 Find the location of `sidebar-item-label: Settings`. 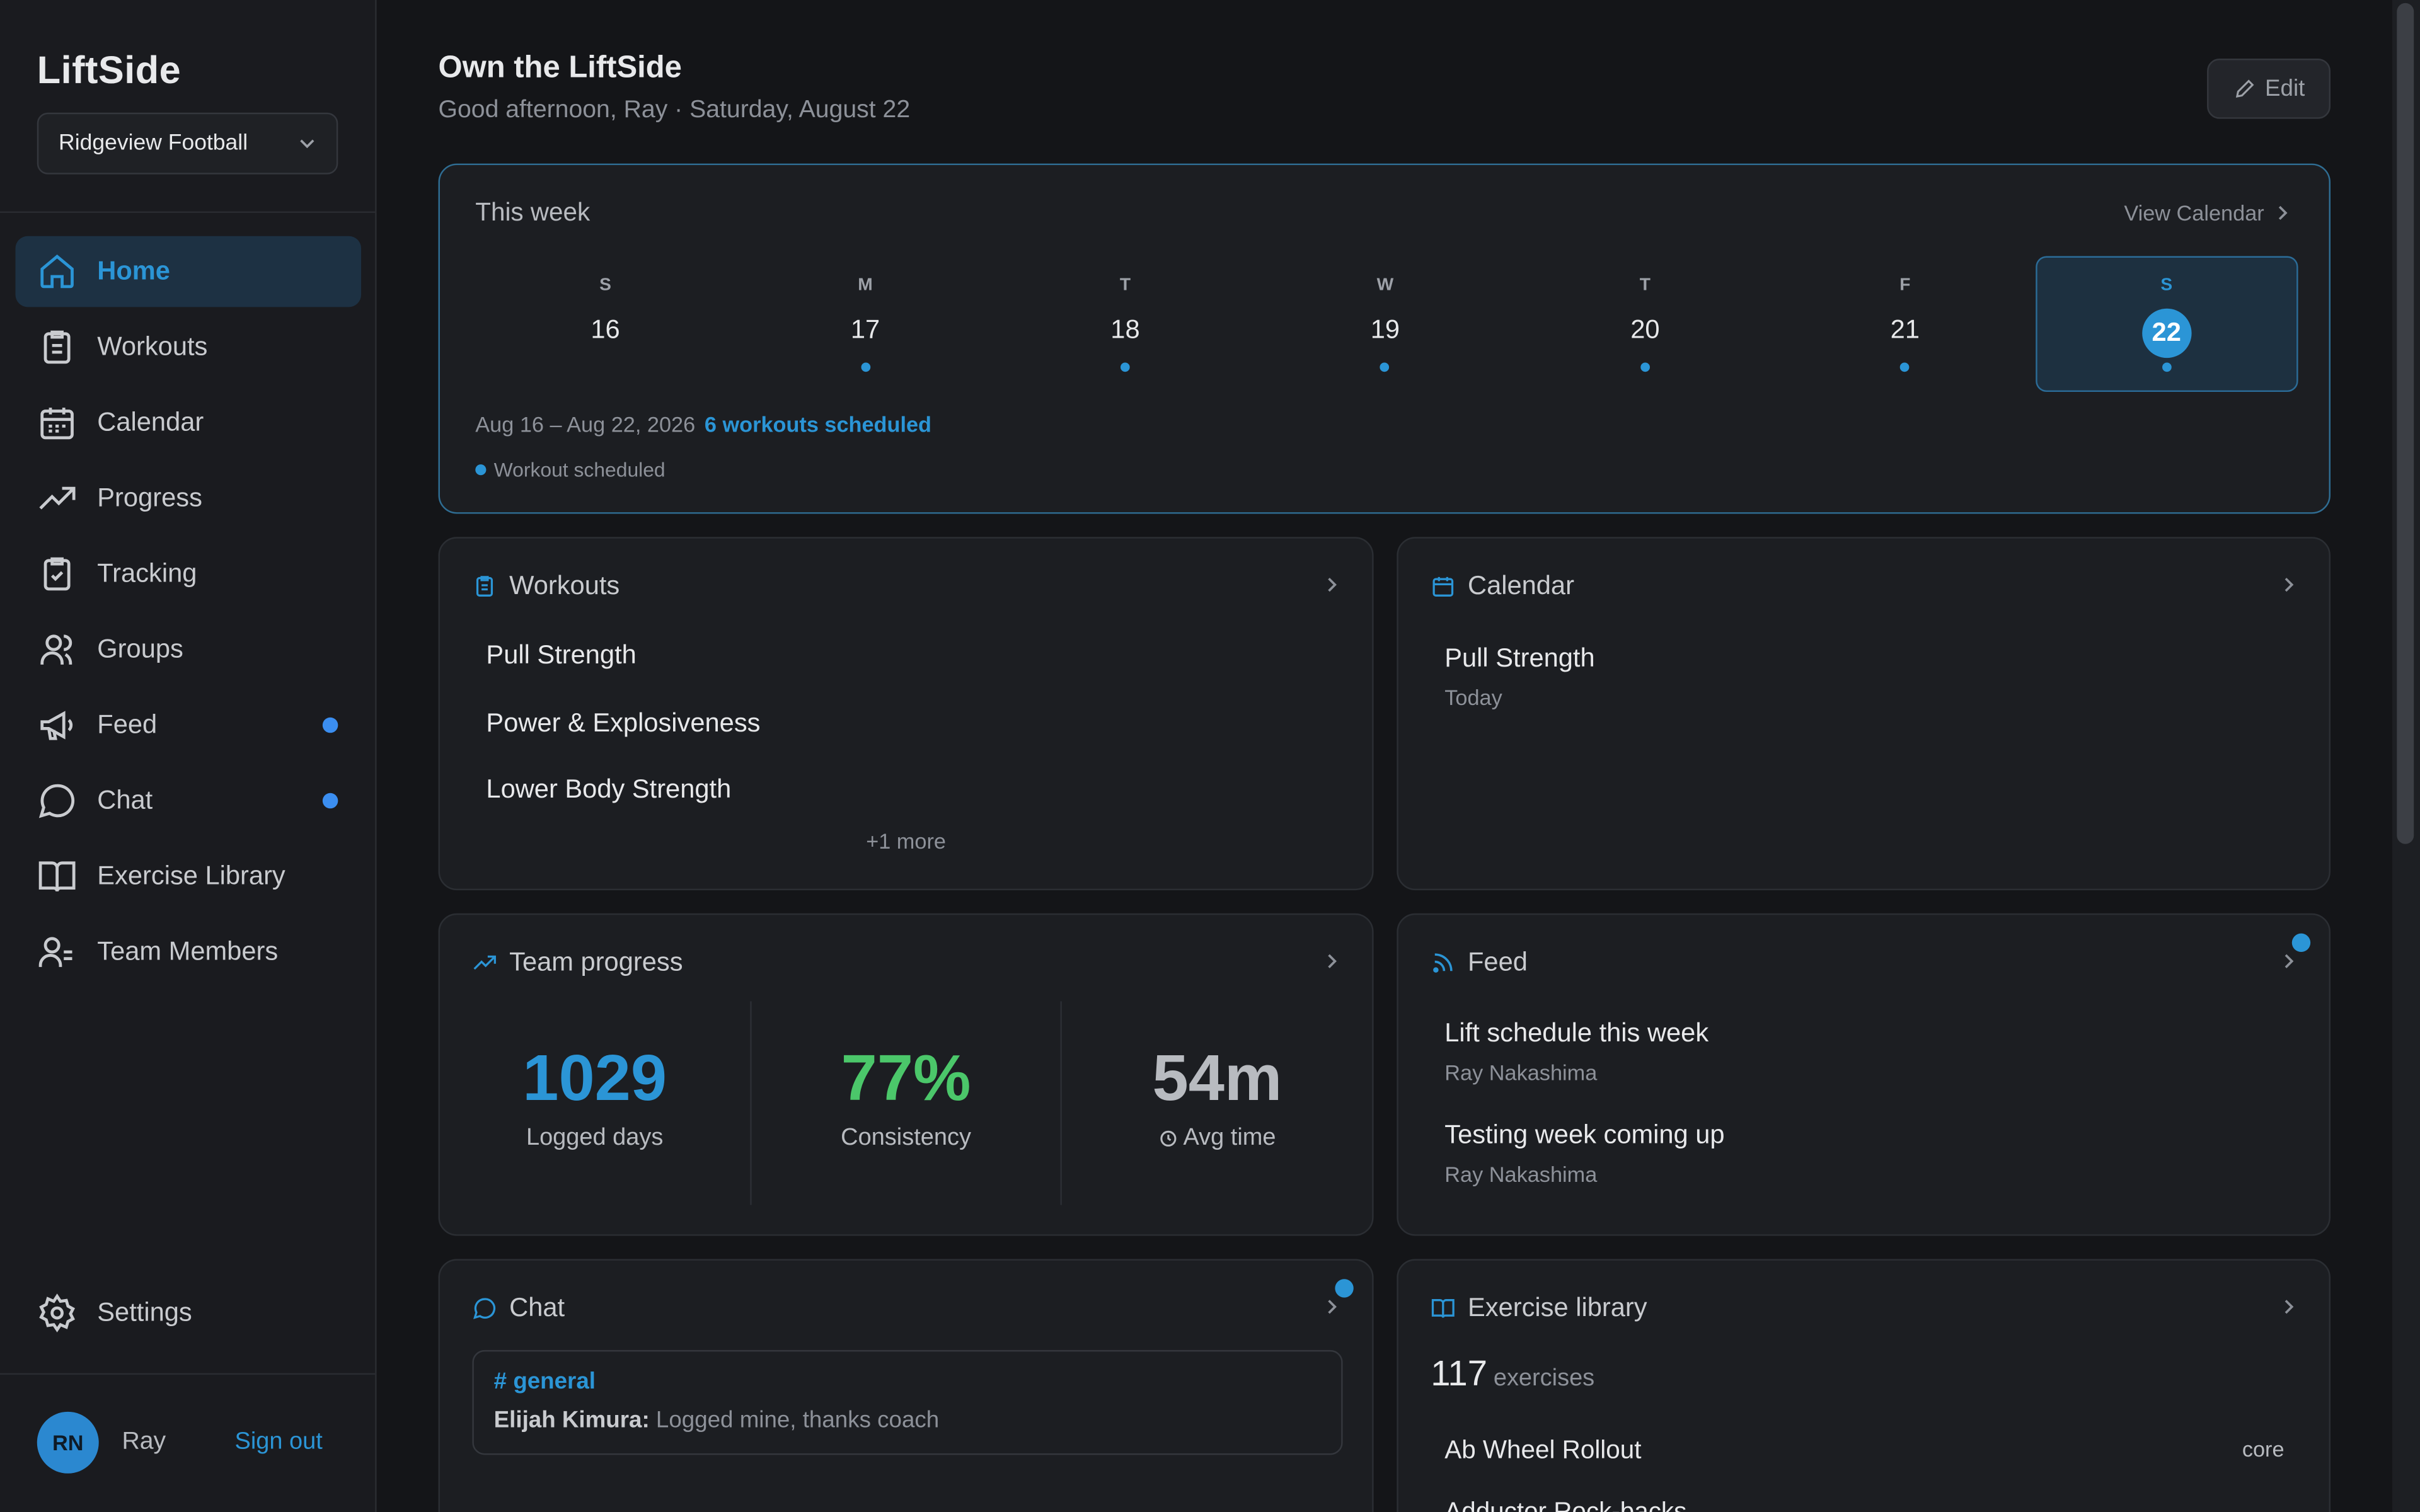

sidebar-item-label: Settings is located at coordinates (145, 1312).